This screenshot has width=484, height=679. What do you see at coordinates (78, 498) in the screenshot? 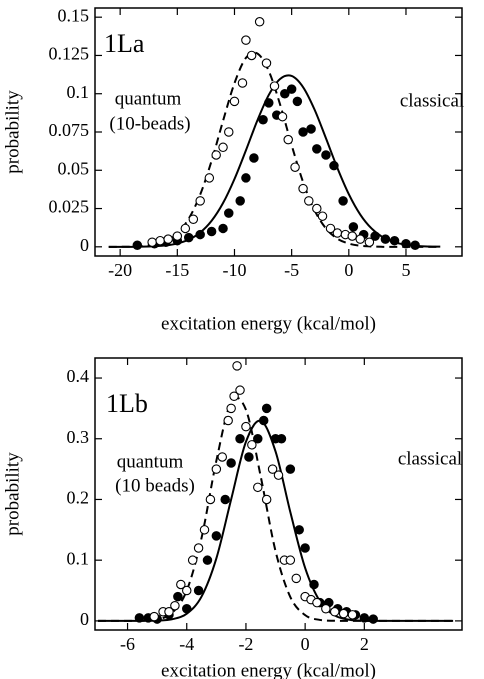
I see `y-tick-label: 0.2` at bounding box center [78, 498].